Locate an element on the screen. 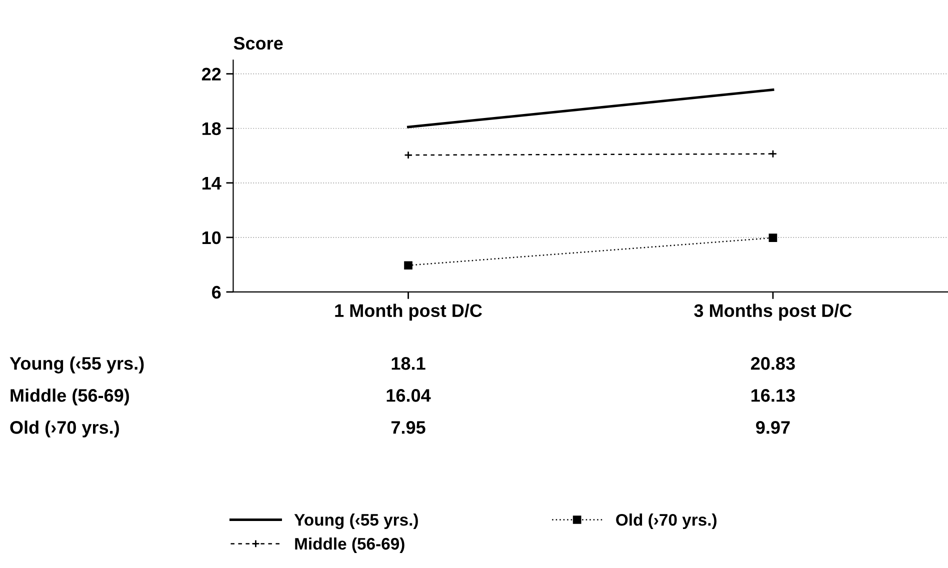 This screenshot has width=948, height=568. y-tick-label: 18 is located at coordinates (211, 129).